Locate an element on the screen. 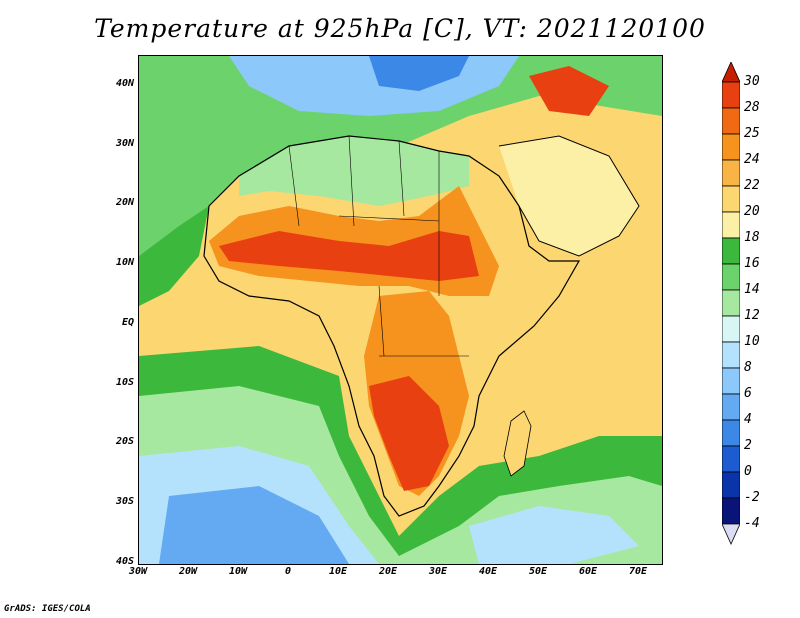  lon-label-0: 0 is located at coordinates (288, 571).